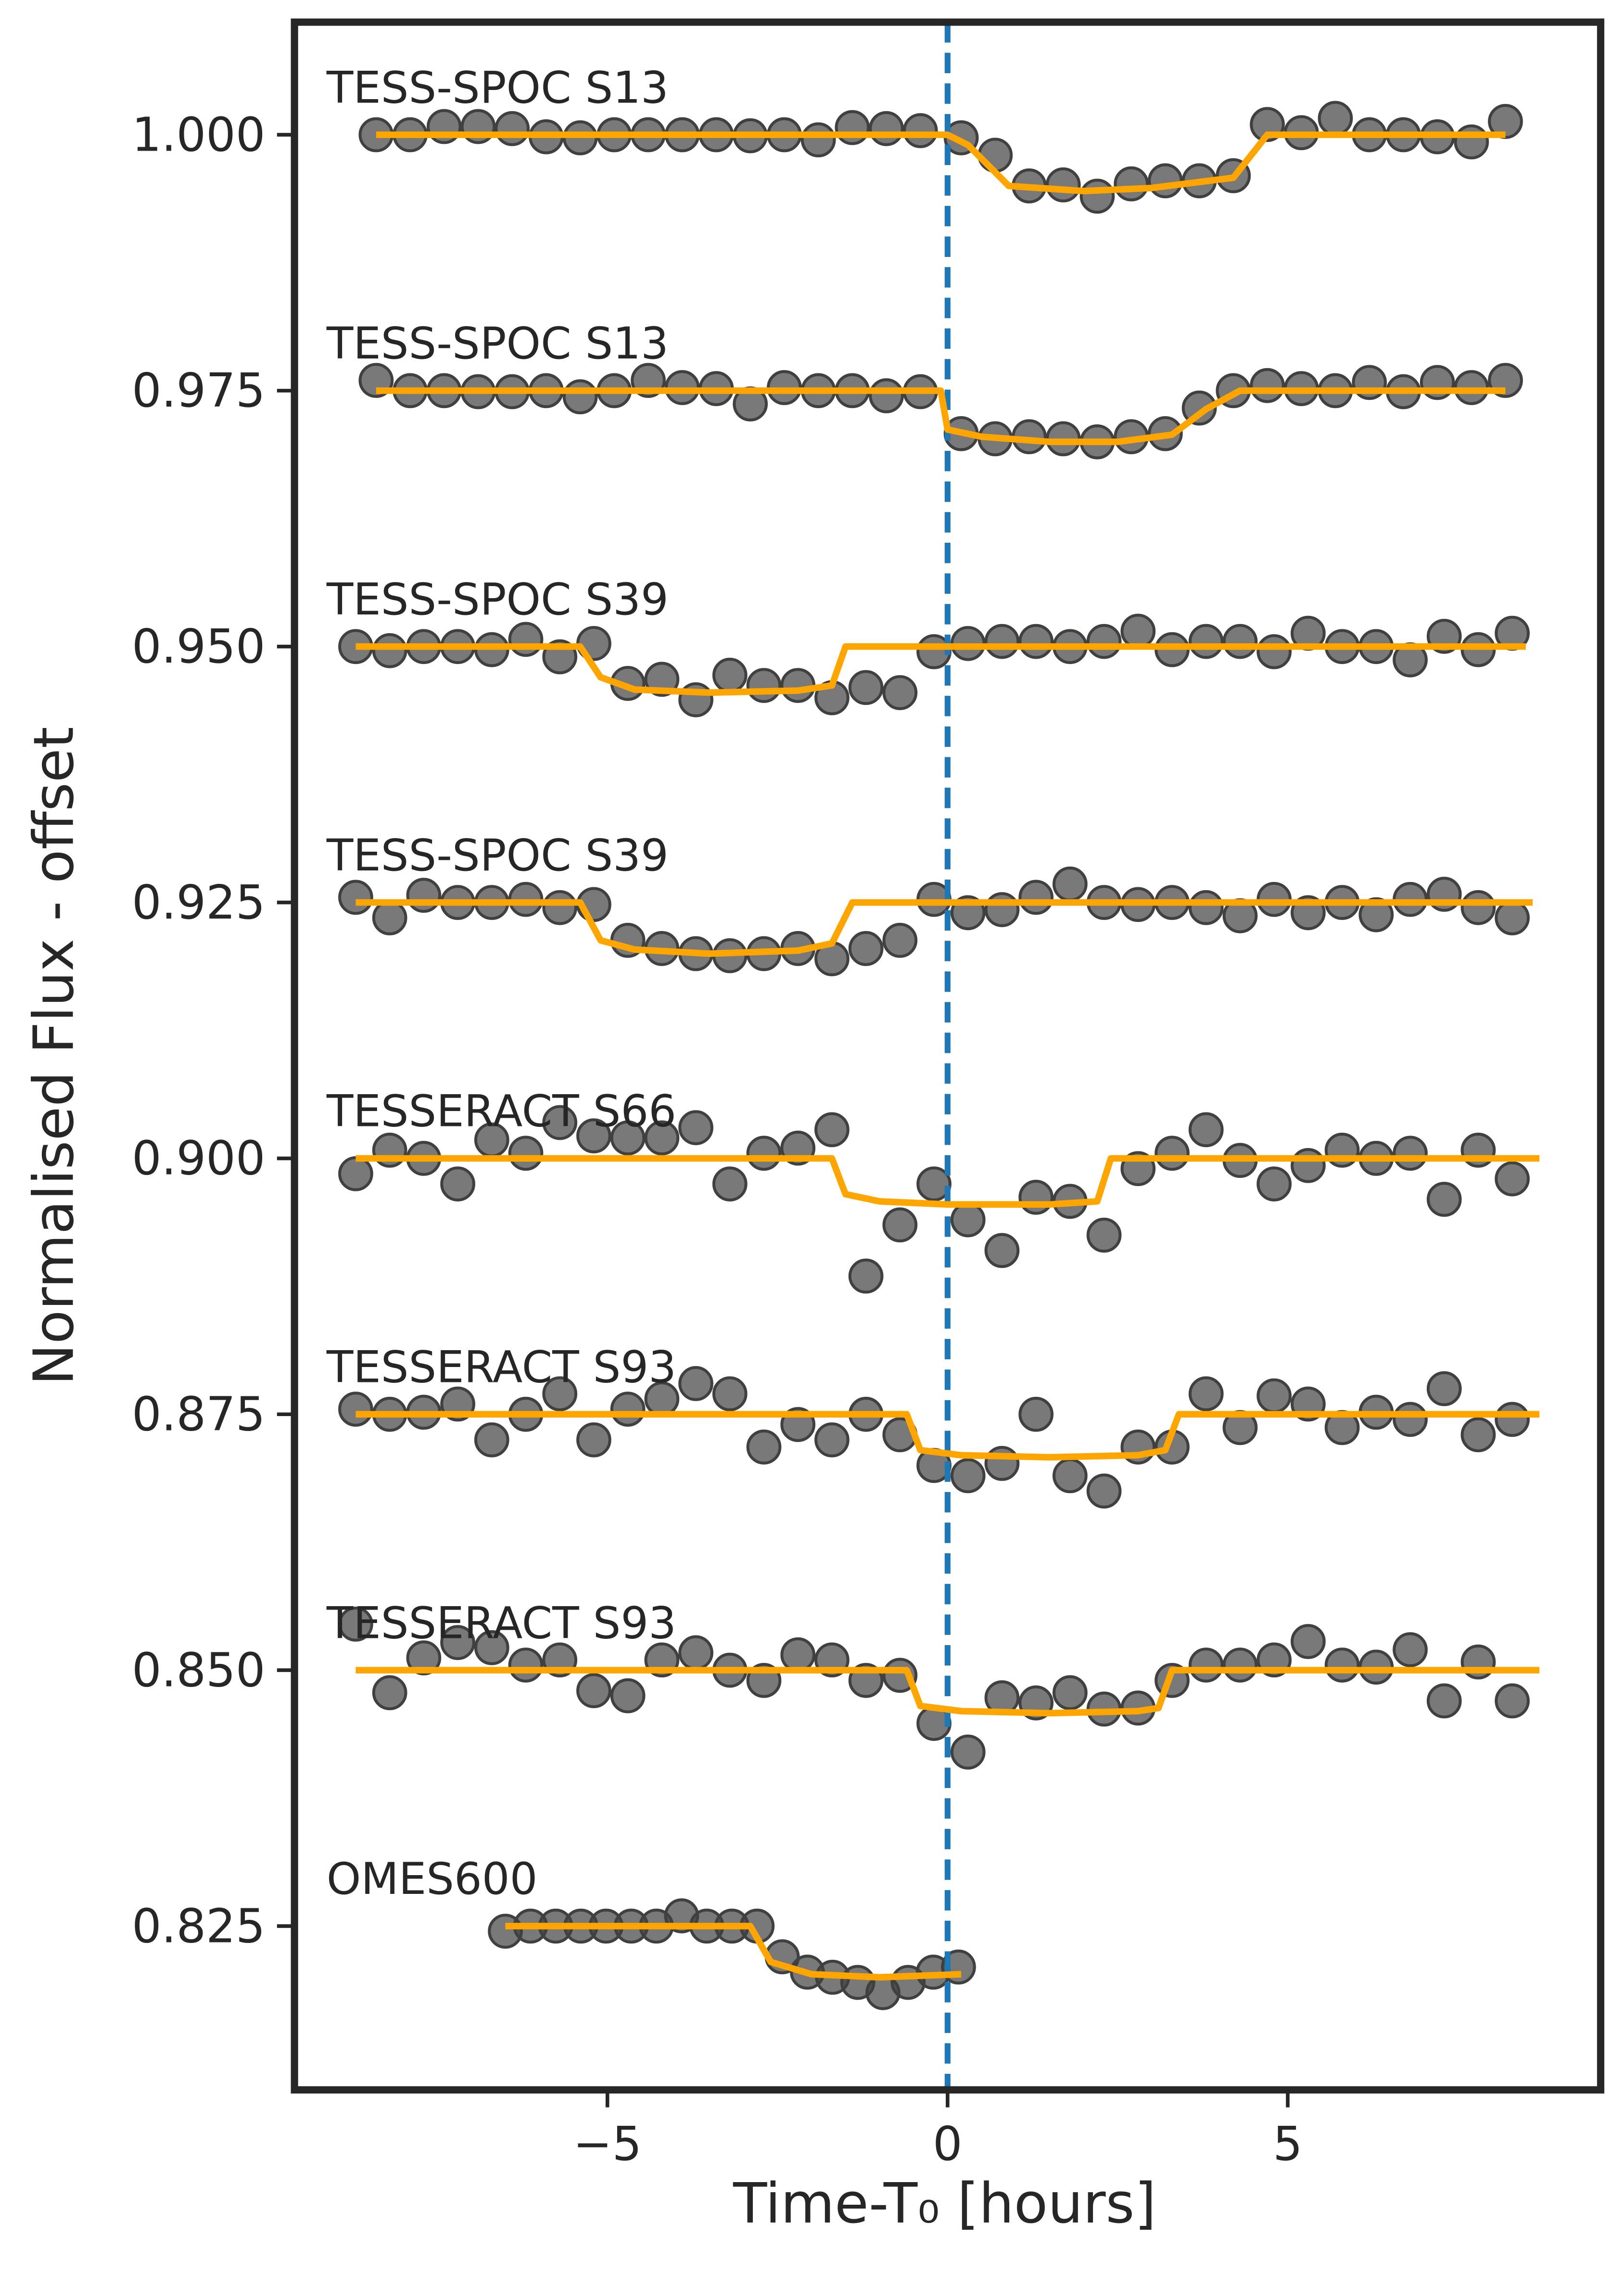 The height and width of the screenshot is (2287, 1624). What do you see at coordinates (607, 2144) in the screenshot?
I see `x-tick-label: −5` at bounding box center [607, 2144].